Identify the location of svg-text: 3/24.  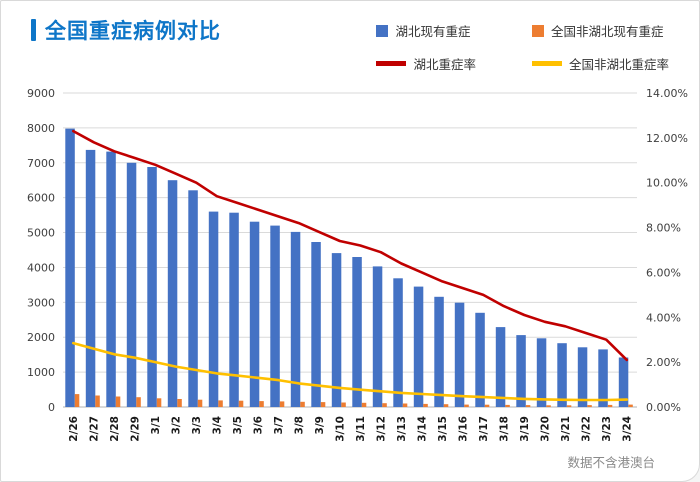
(627, 429).